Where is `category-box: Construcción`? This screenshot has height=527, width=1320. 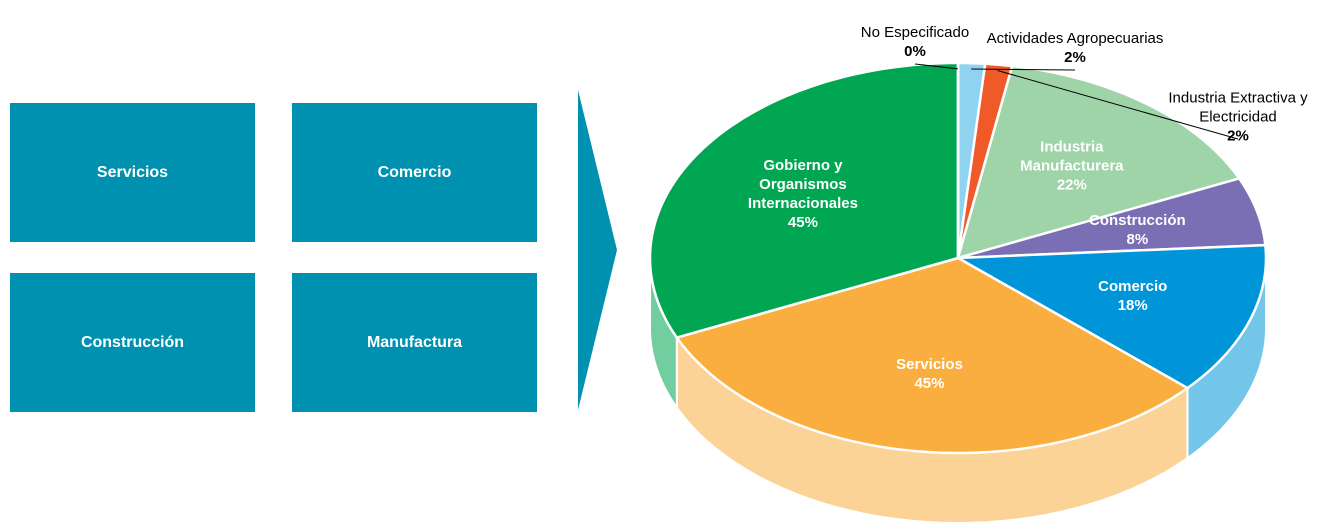 category-box: Construcción is located at coordinates (132, 342).